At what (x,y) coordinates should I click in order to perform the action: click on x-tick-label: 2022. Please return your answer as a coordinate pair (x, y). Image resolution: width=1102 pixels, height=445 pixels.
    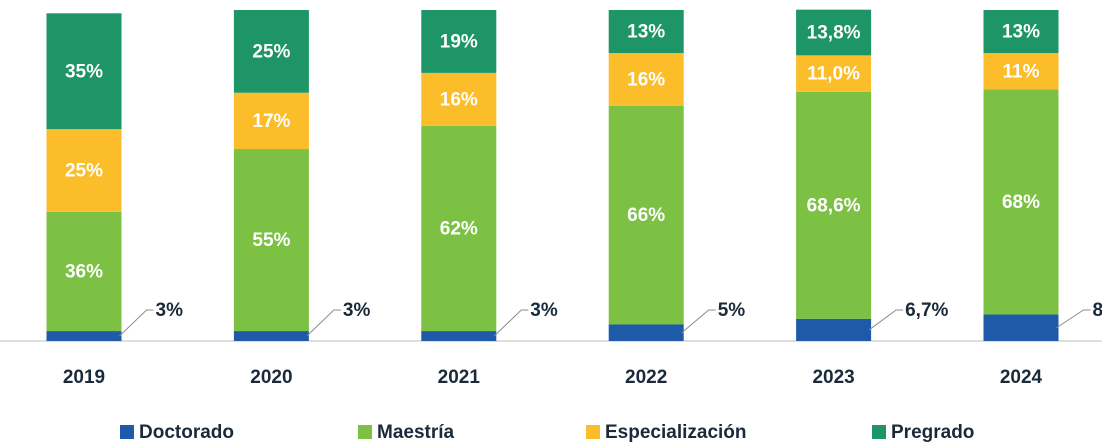
    Looking at the image, I should click on (646, 377).